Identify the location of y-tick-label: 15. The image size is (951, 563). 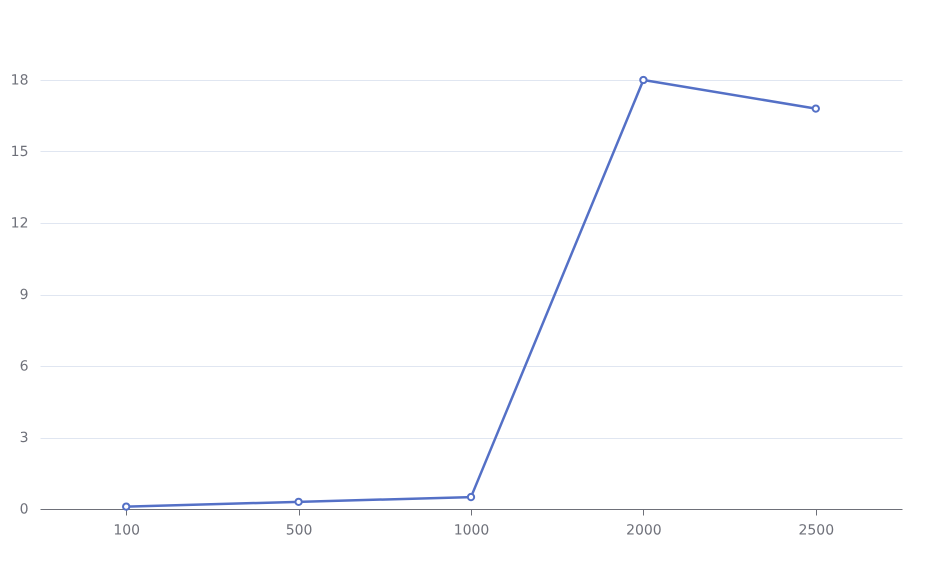
(19, 152).